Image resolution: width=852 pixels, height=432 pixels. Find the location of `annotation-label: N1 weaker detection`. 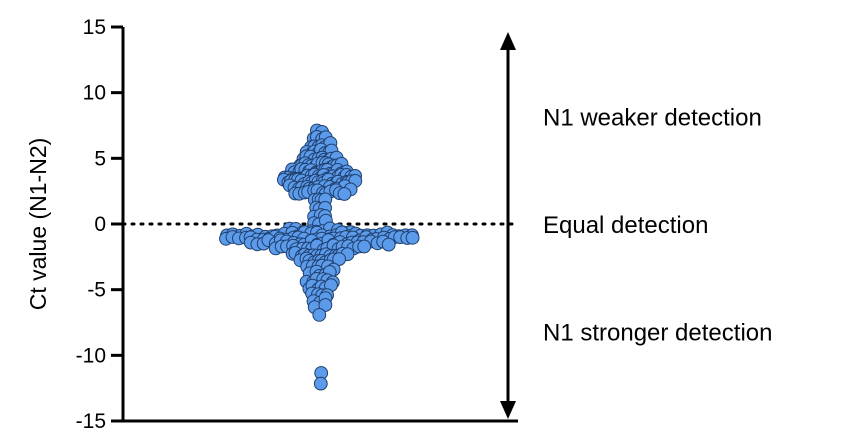

annotation-label: N1 weaker detection is located at coordinates (652, 117).